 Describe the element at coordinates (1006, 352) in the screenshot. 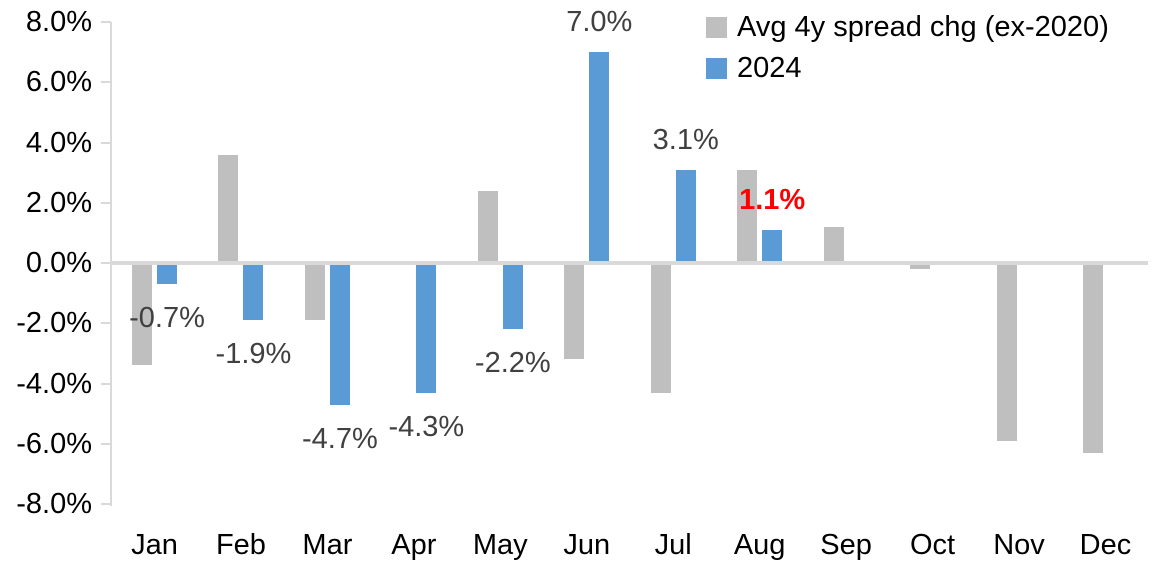

I see `bar-avg4y-nov` at that location.